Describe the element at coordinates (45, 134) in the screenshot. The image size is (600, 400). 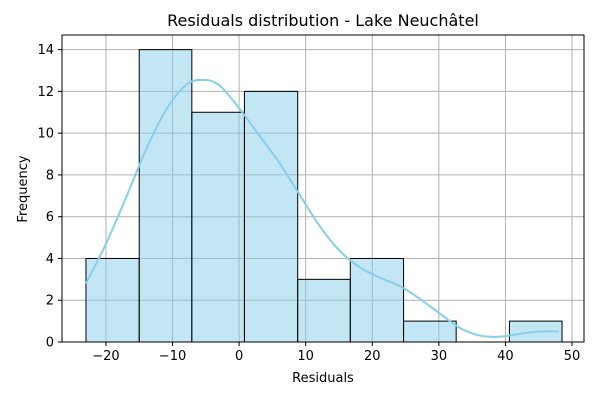
I see `y-tick-label: 10` at that location.